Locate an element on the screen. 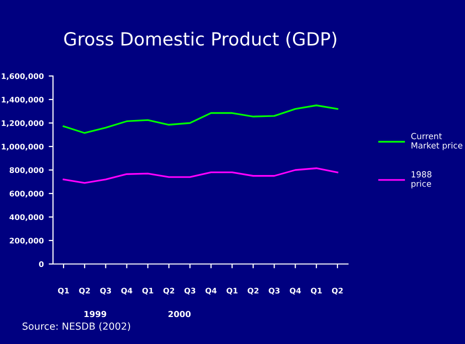 The width and height of the screenshot is (465, 344). chart-title: Gross Domestic Product (GDP) is located at coordinates (200, 40).